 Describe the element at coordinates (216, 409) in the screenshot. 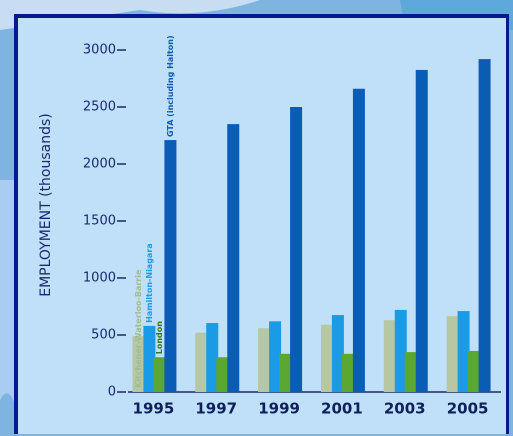

I see `x-tick-label: 1997` at that location.